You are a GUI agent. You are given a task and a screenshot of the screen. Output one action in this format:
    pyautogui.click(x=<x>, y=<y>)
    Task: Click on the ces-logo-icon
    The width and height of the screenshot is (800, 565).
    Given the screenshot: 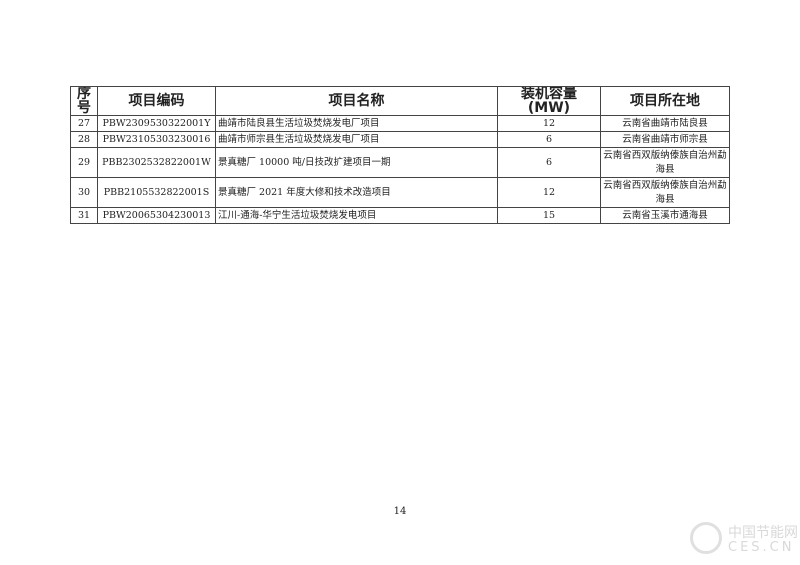 What is the action you would take?
    pyautogui.click(x=706, y=538)
    